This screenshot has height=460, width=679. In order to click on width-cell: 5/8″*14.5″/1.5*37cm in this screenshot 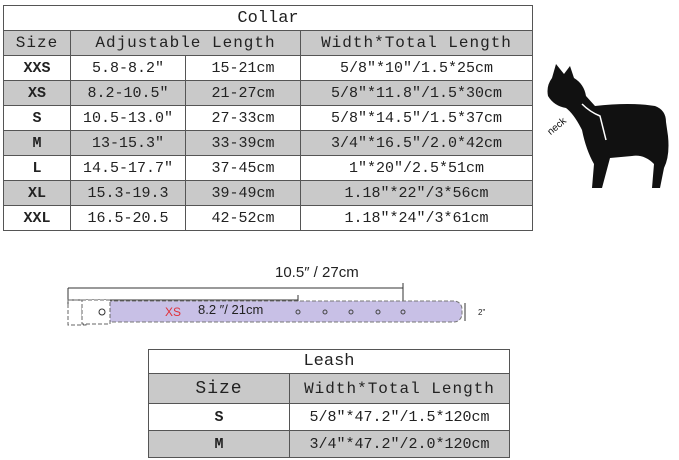, I will do `click(416, 118)`.